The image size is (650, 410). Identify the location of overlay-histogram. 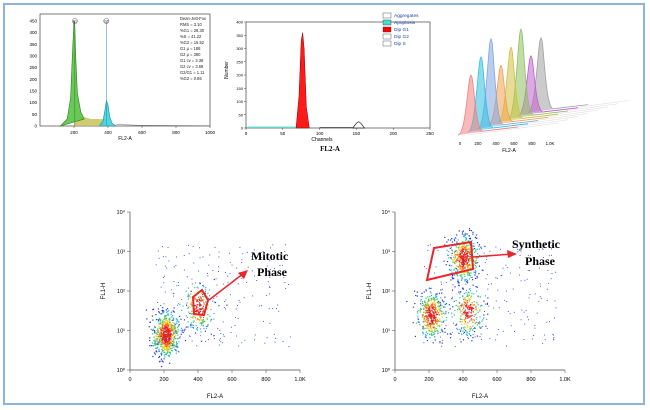
(488, 105).